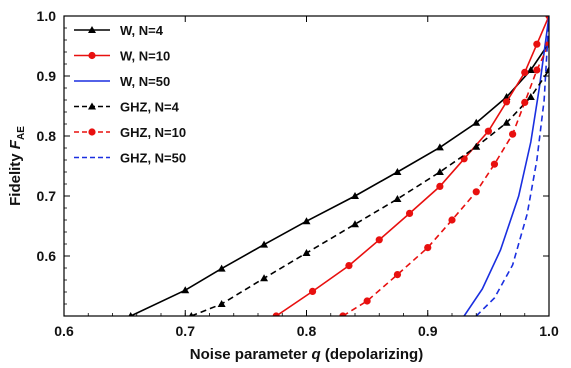 The width and height of the screenshot is (571, 368). What do you see at coordinates (119, 30) in the screenshot?
I see `legend-entry: W, N=4` at bounding box center [119, 30].